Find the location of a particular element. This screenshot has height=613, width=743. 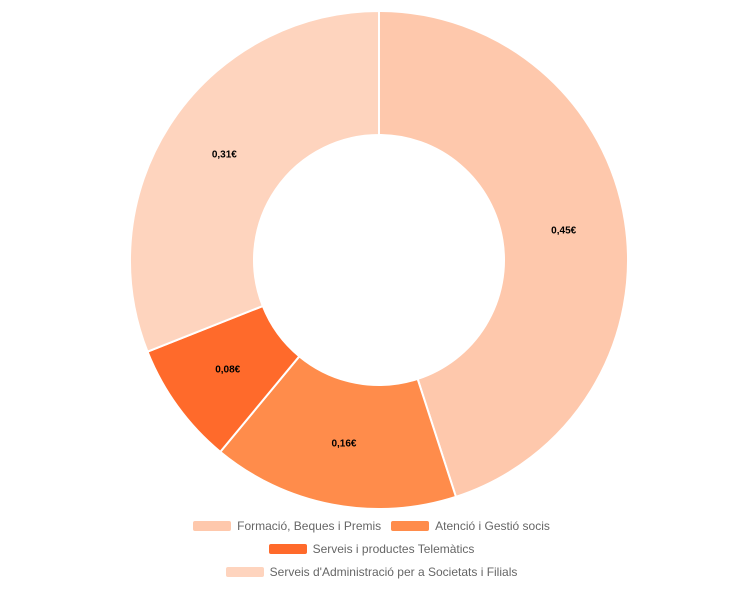

legend-label: Atenció i Gestió socis is located at coordinates (492, 526).